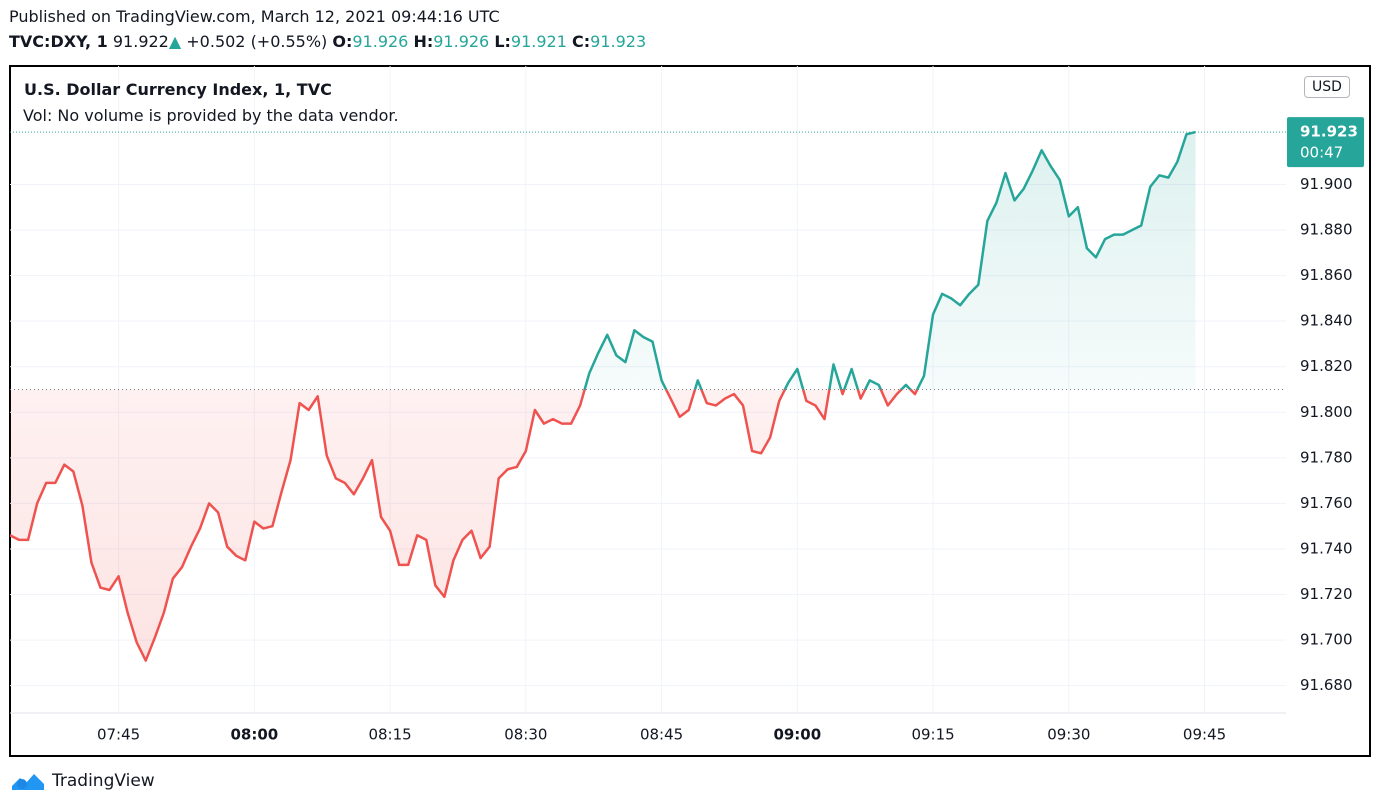 The width and height of the screenshot is (1381, 811). What do you see at coordinates (1326, 548) in the screenshot?
I see `y-tick-label: 91.740` at bounding box center [1326, 548].